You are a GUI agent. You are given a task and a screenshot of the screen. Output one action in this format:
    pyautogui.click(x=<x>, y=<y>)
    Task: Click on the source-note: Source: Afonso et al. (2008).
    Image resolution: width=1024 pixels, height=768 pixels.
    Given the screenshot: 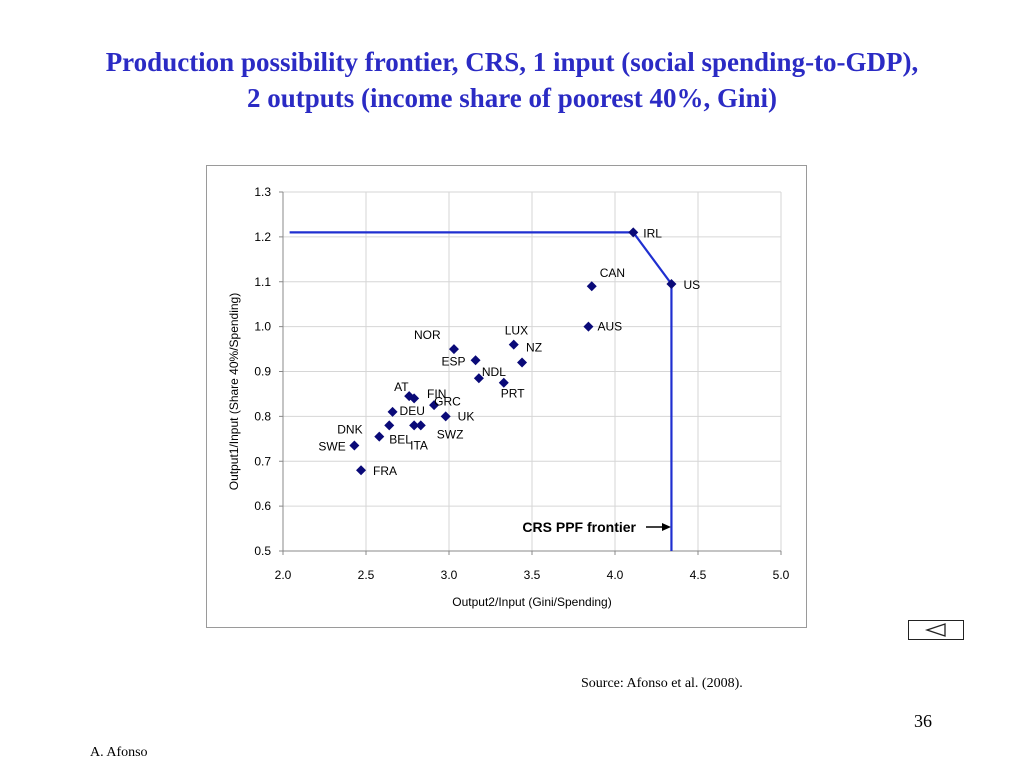 What is the action you would take?
    pyautogui.click(x=662, y=683)
    